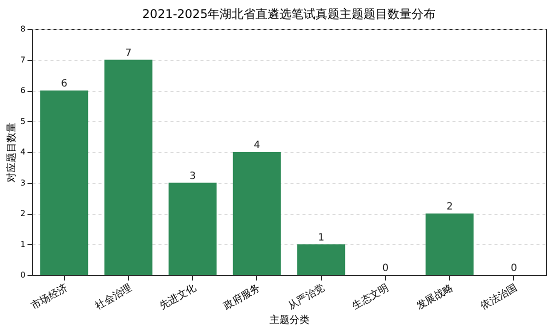 This screenshot has height=330, width=554. Describe the element at coordinates (370, 297) in the screenshot. I see `x-tick-label: 生态文明` at that location.